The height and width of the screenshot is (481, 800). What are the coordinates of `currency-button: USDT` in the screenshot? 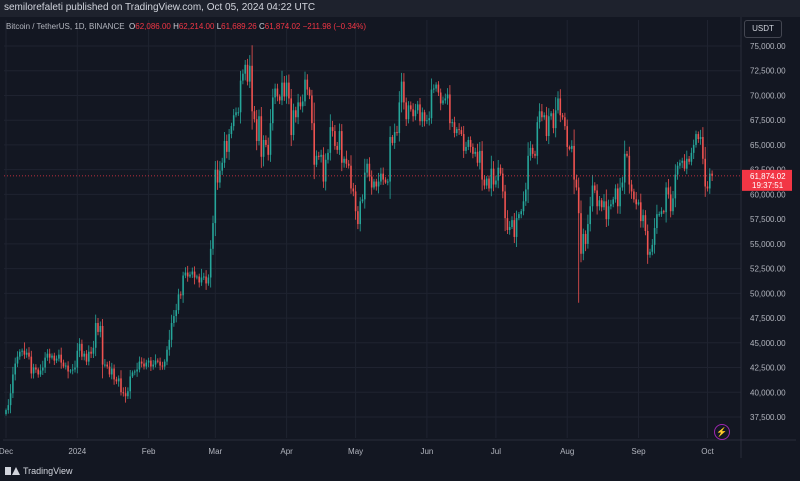 It's located at (763, 29).